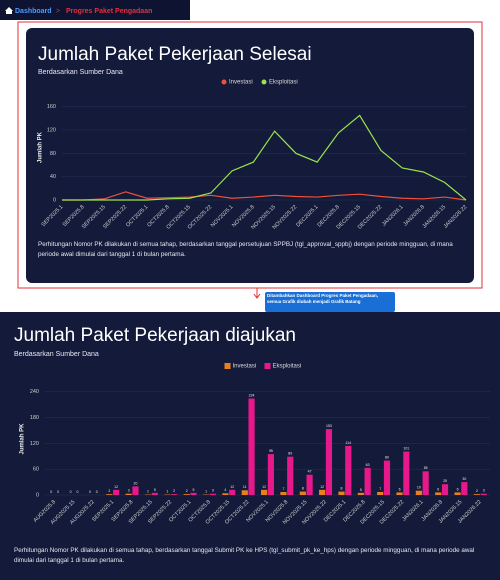 The width and height of the screenshot is (500, 580). I want to click on legend-label: Investasi, so click(241, 83).